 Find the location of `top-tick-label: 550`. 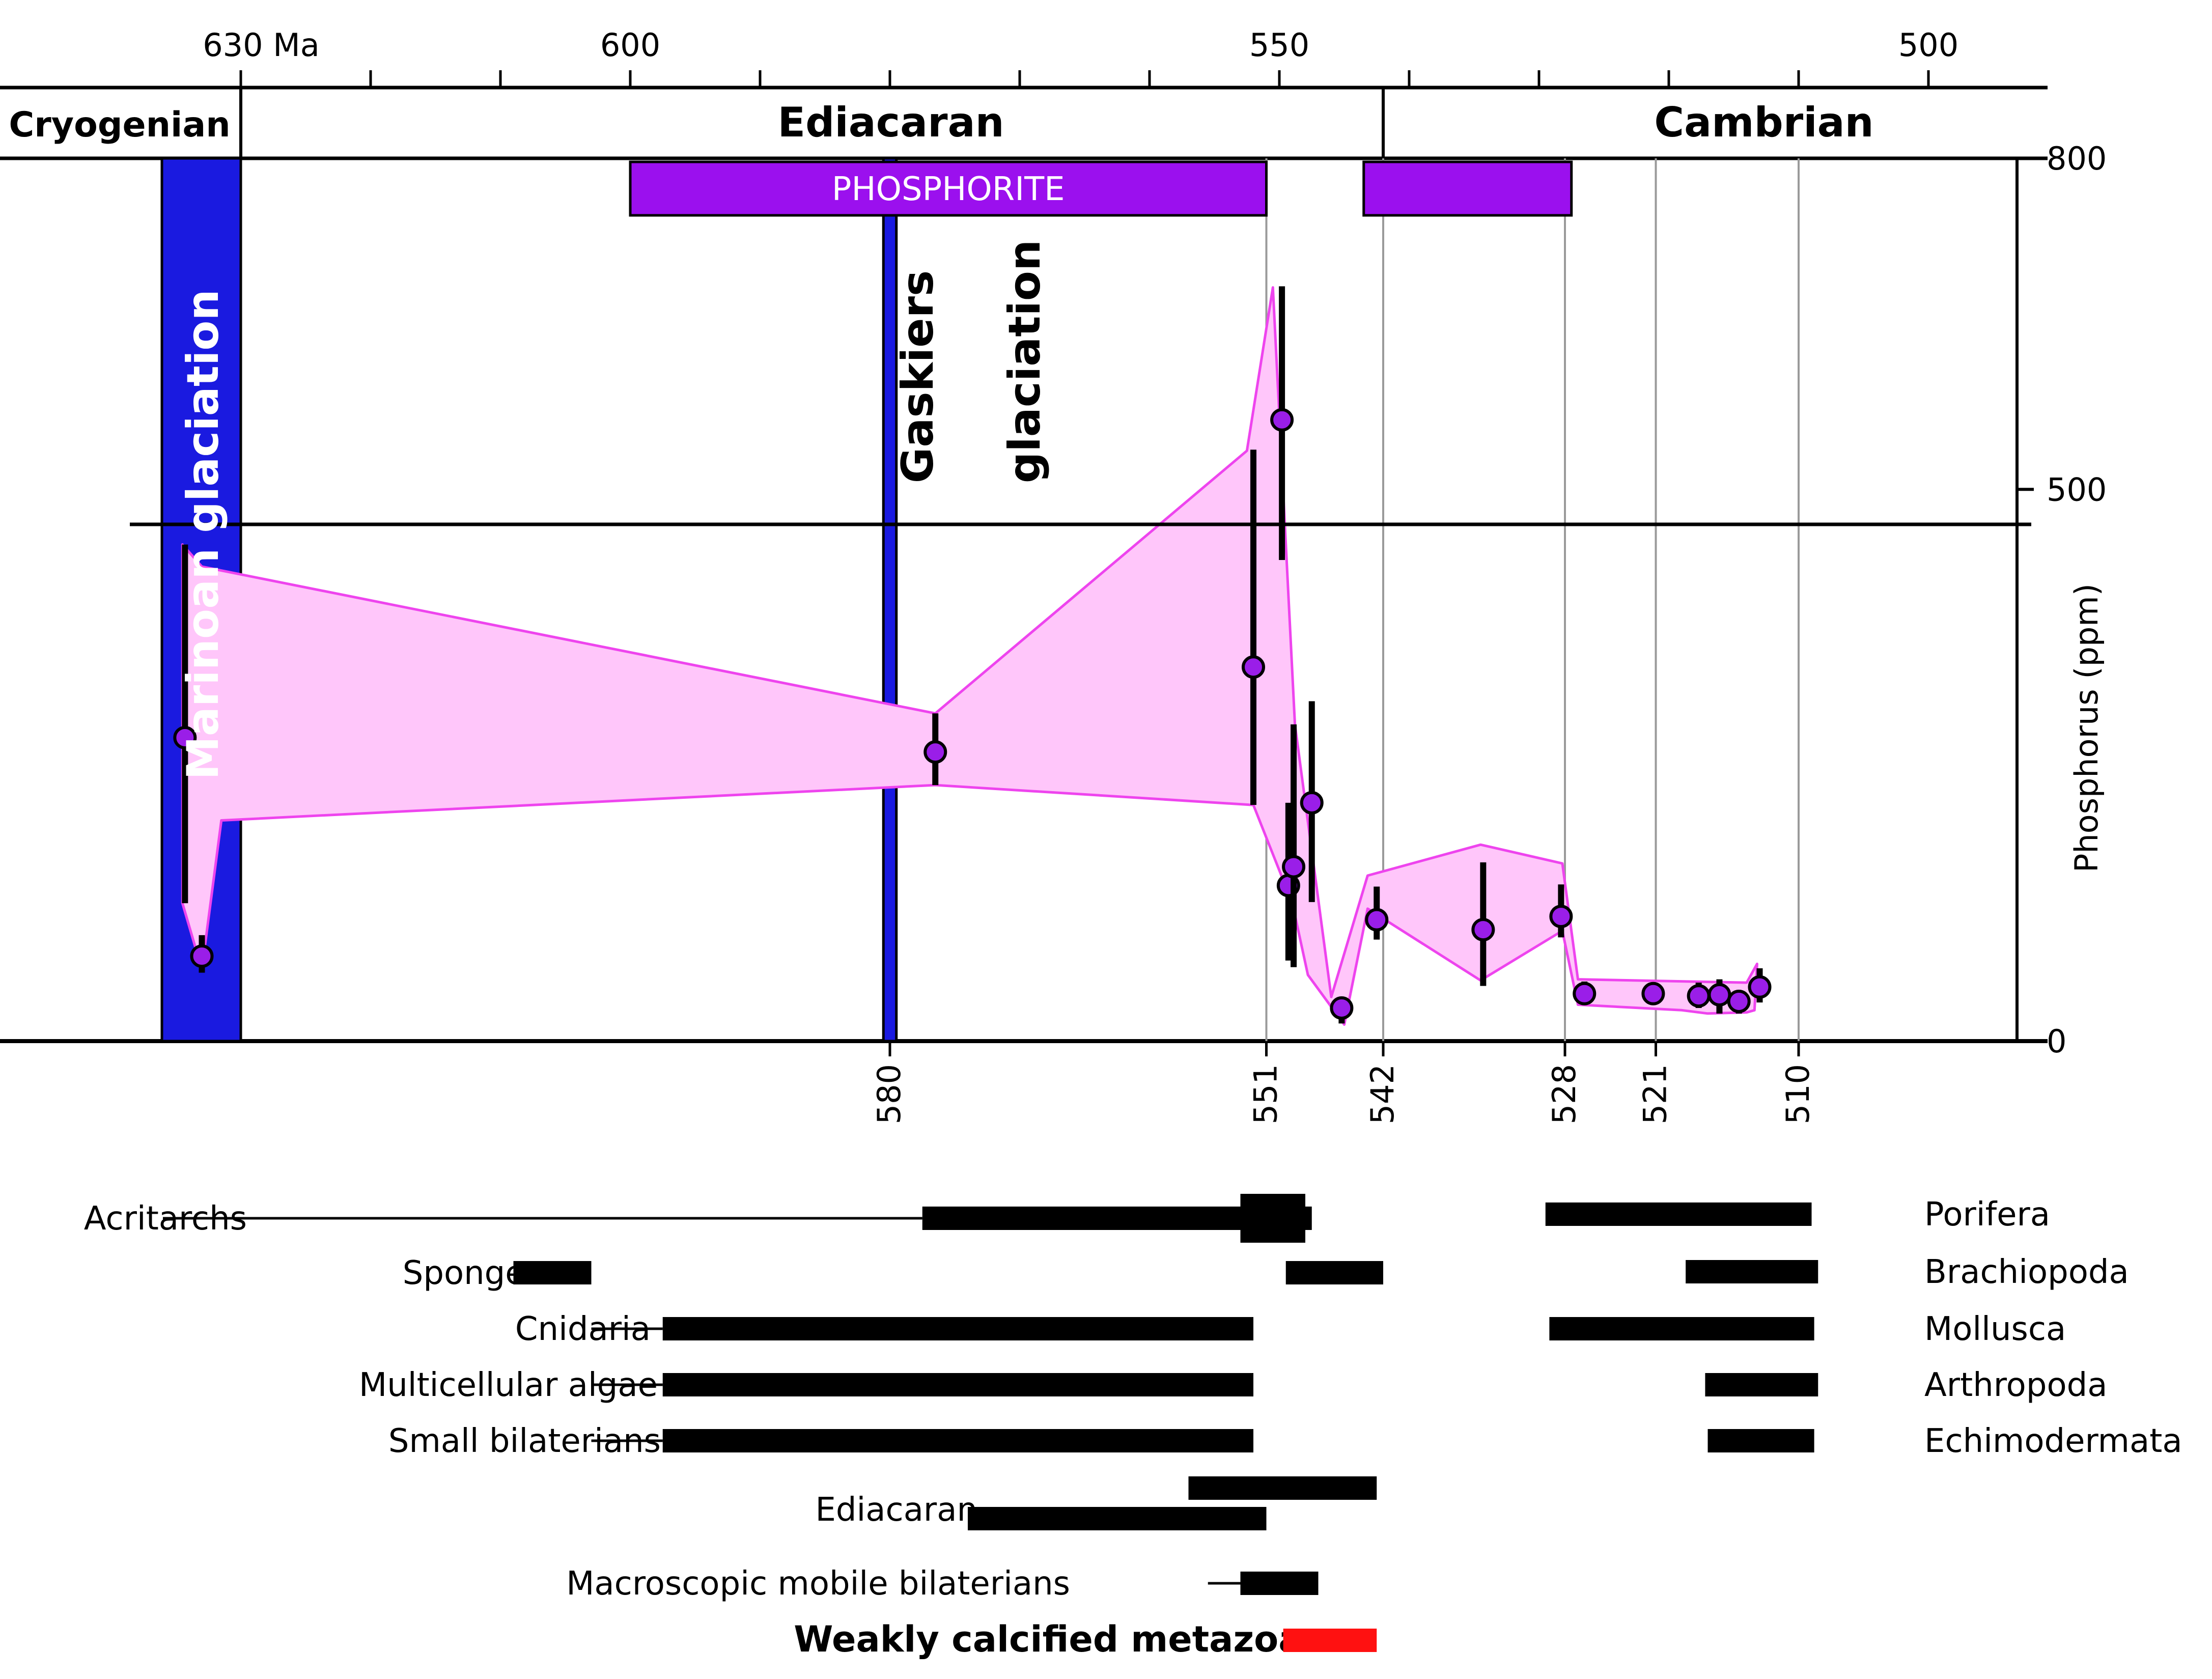

top-tick-label: 550 is located at coordinates (1279, 45).